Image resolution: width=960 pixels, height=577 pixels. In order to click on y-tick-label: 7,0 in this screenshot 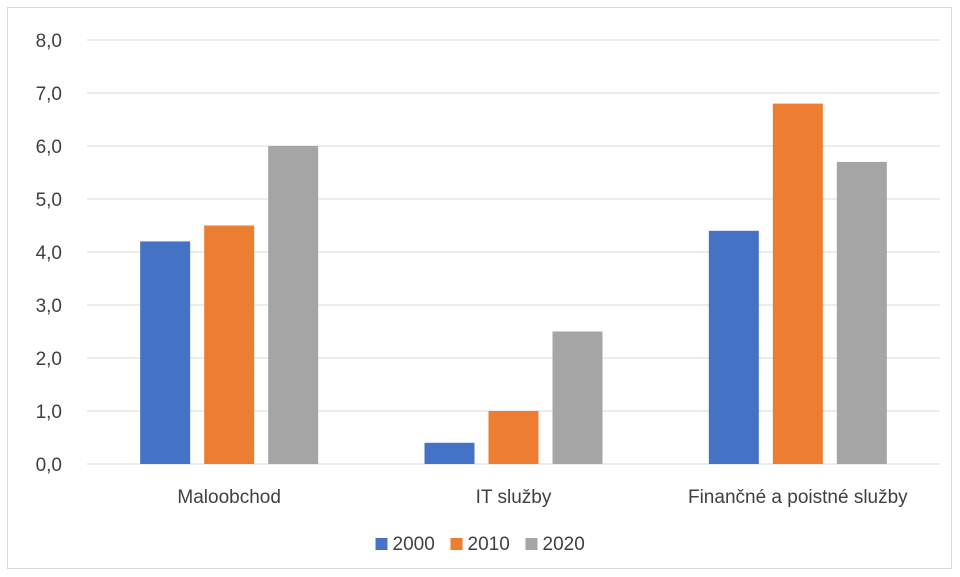, I will do `click(49, 94)`.